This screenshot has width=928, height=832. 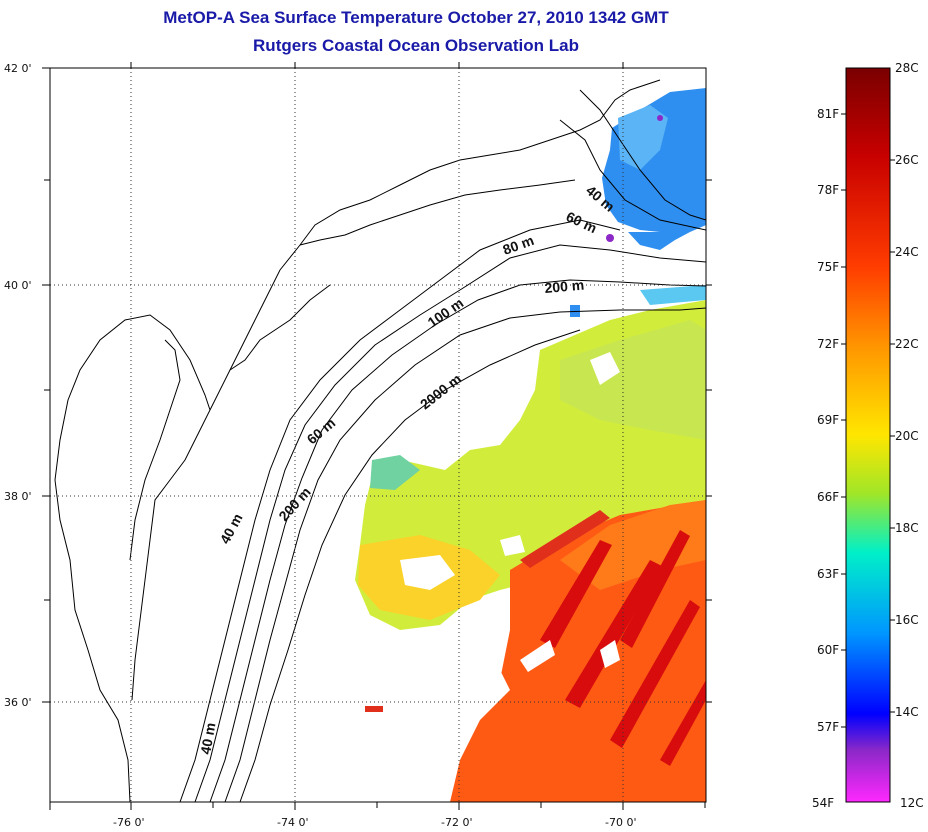 What do you see at coordinates (440, 392) in the screenshot?
I see `contour-label: 2000 m` at bounding box center [440, 392].